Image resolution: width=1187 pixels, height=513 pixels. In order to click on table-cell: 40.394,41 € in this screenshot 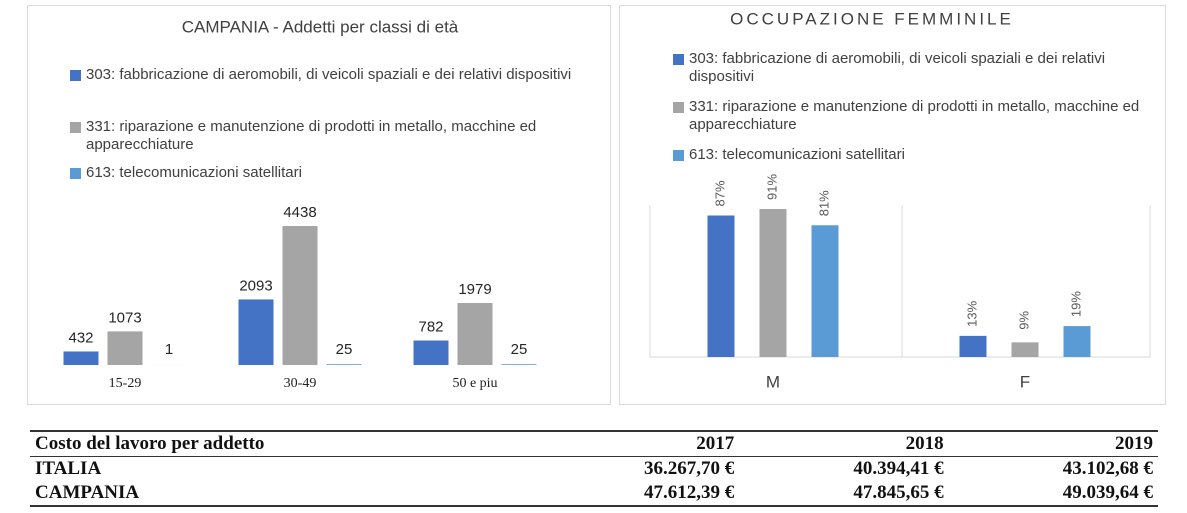, I will do `click(898, 468)`.